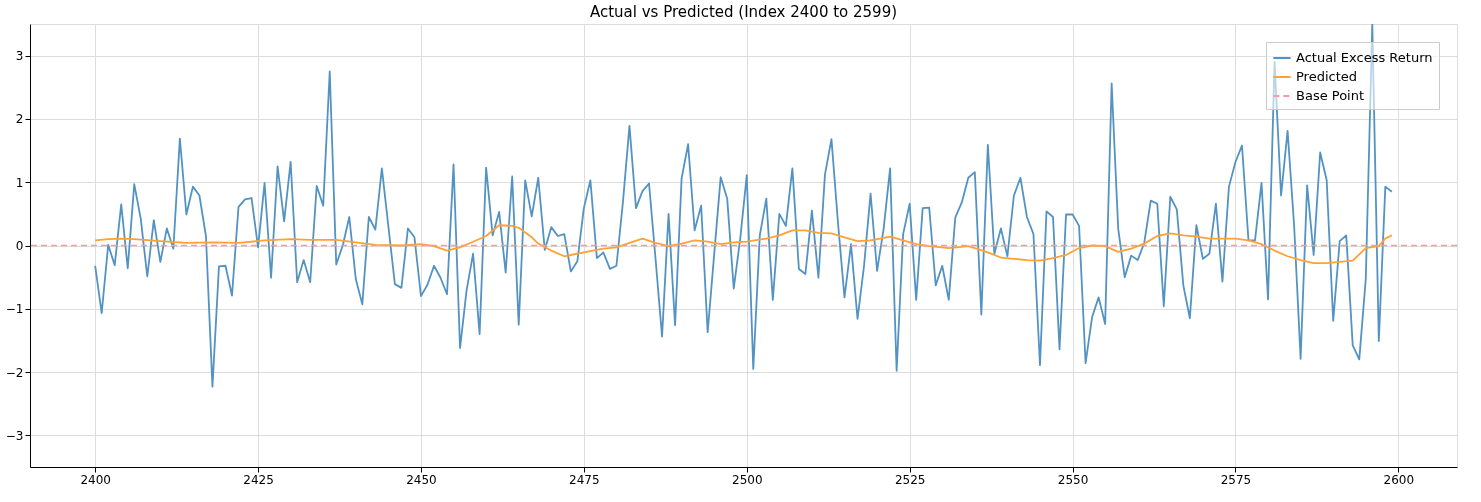 The width and height of the screenshot is (1481, 502). What do you see at coordinates (1399, 479) in the screenshot?
I see `x-tick-label: 2600` at bounding box center [1399, 479].